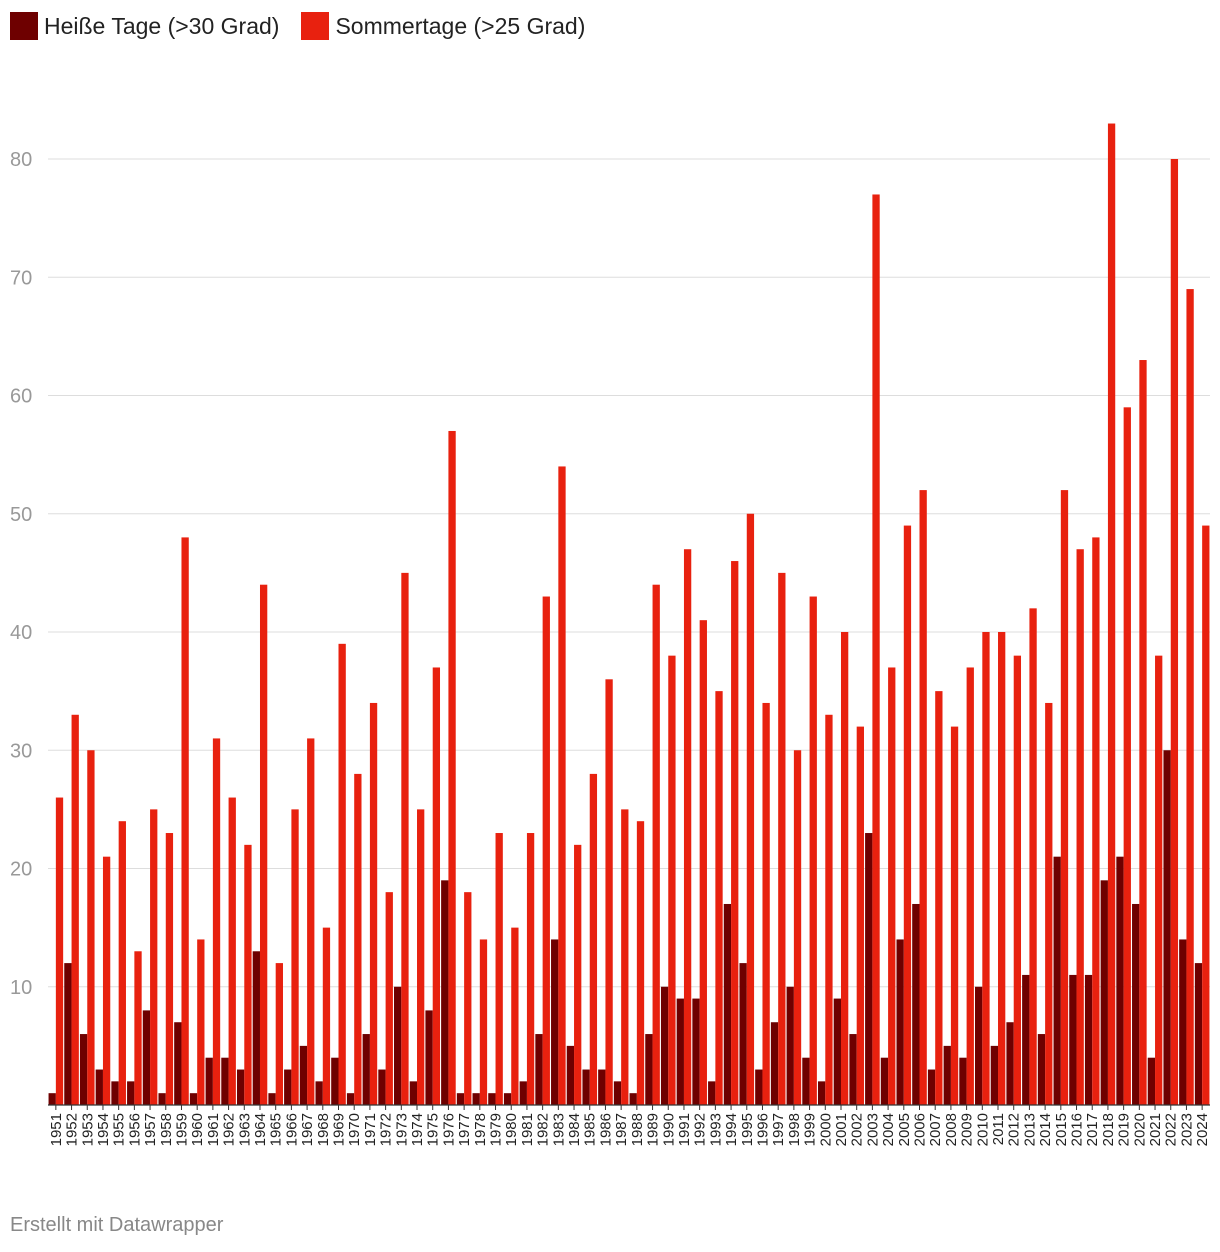 The width and height of the screenshot is (1220, 1252). I want to click on legend-label-hot-days: Heiße Tage (>30 Grad), so click(162, 25).